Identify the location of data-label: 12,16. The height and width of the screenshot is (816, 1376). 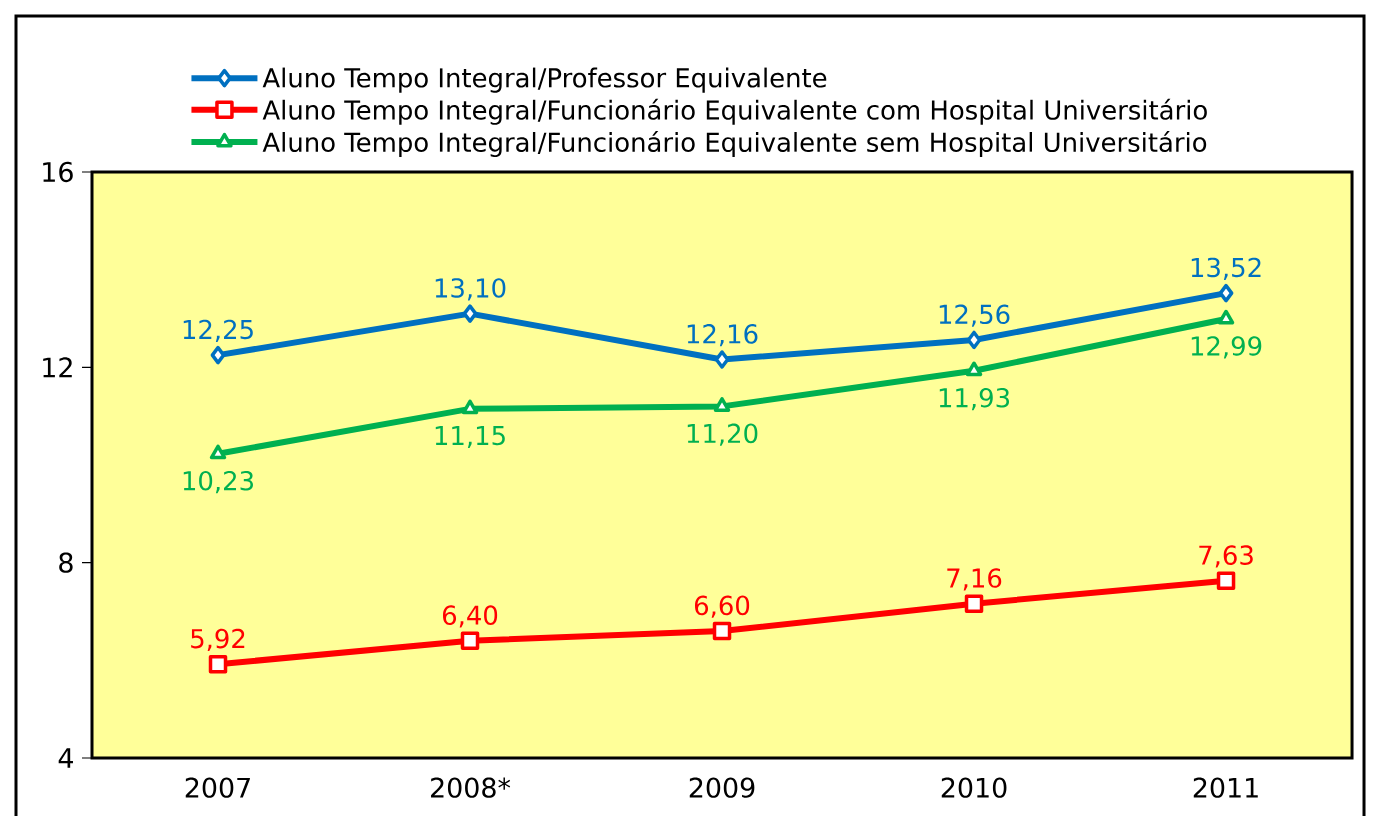
(722, 335).